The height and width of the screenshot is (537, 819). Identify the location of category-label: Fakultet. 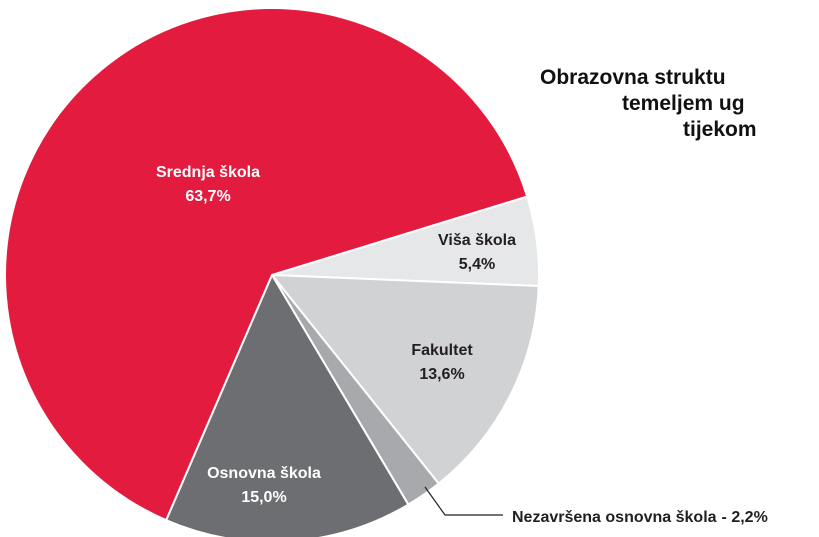
(442, 350).